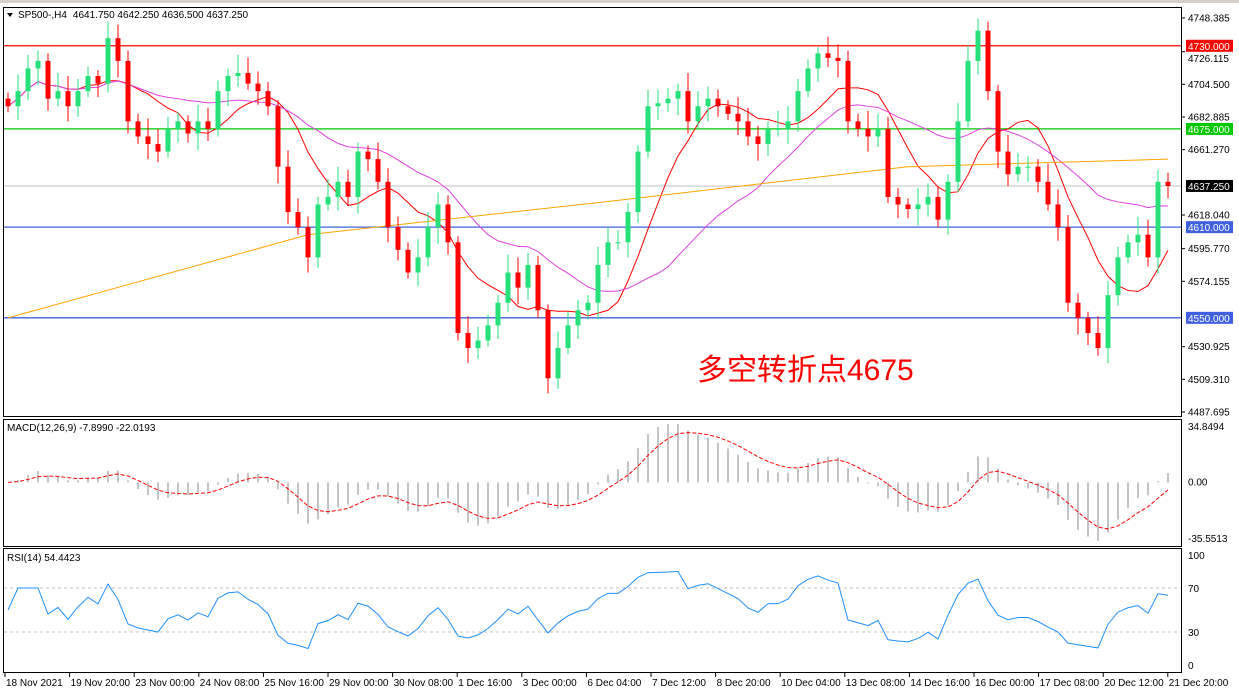 Image resolution: width=1239 pixels, height=699 pixels. I want to click on current-price-tag, so click(1209, 185).